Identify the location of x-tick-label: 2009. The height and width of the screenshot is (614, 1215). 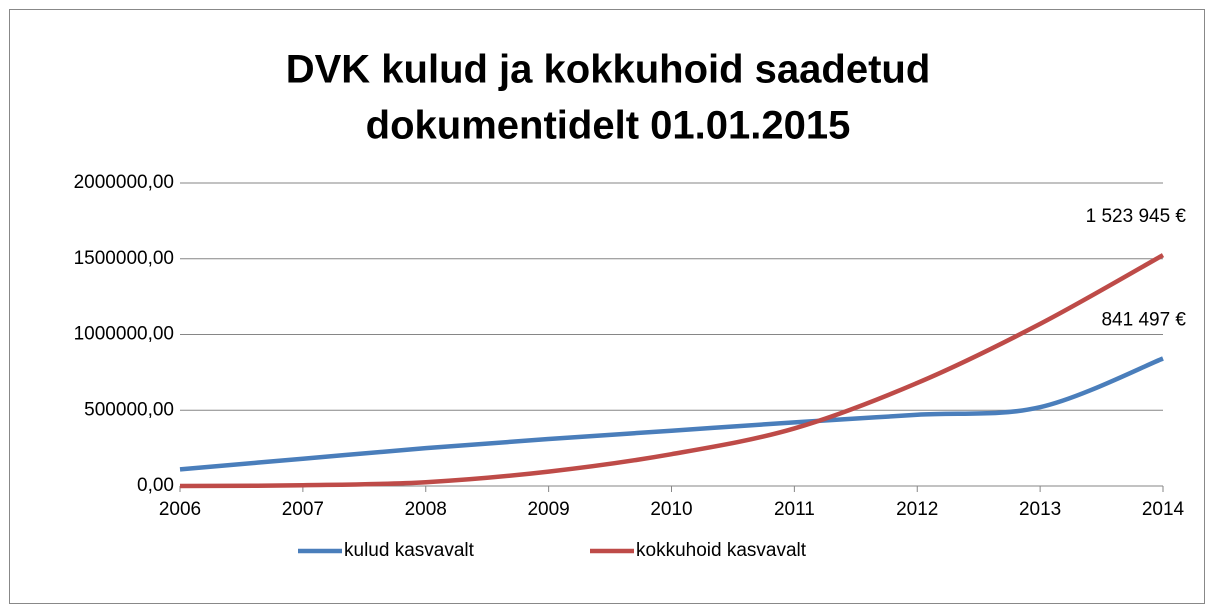
(548, 509).